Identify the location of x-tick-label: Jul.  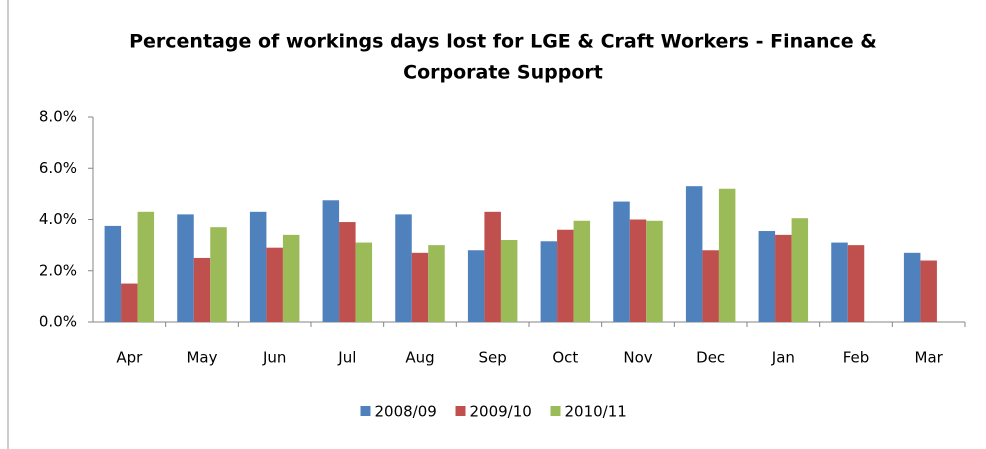
(346, 358).